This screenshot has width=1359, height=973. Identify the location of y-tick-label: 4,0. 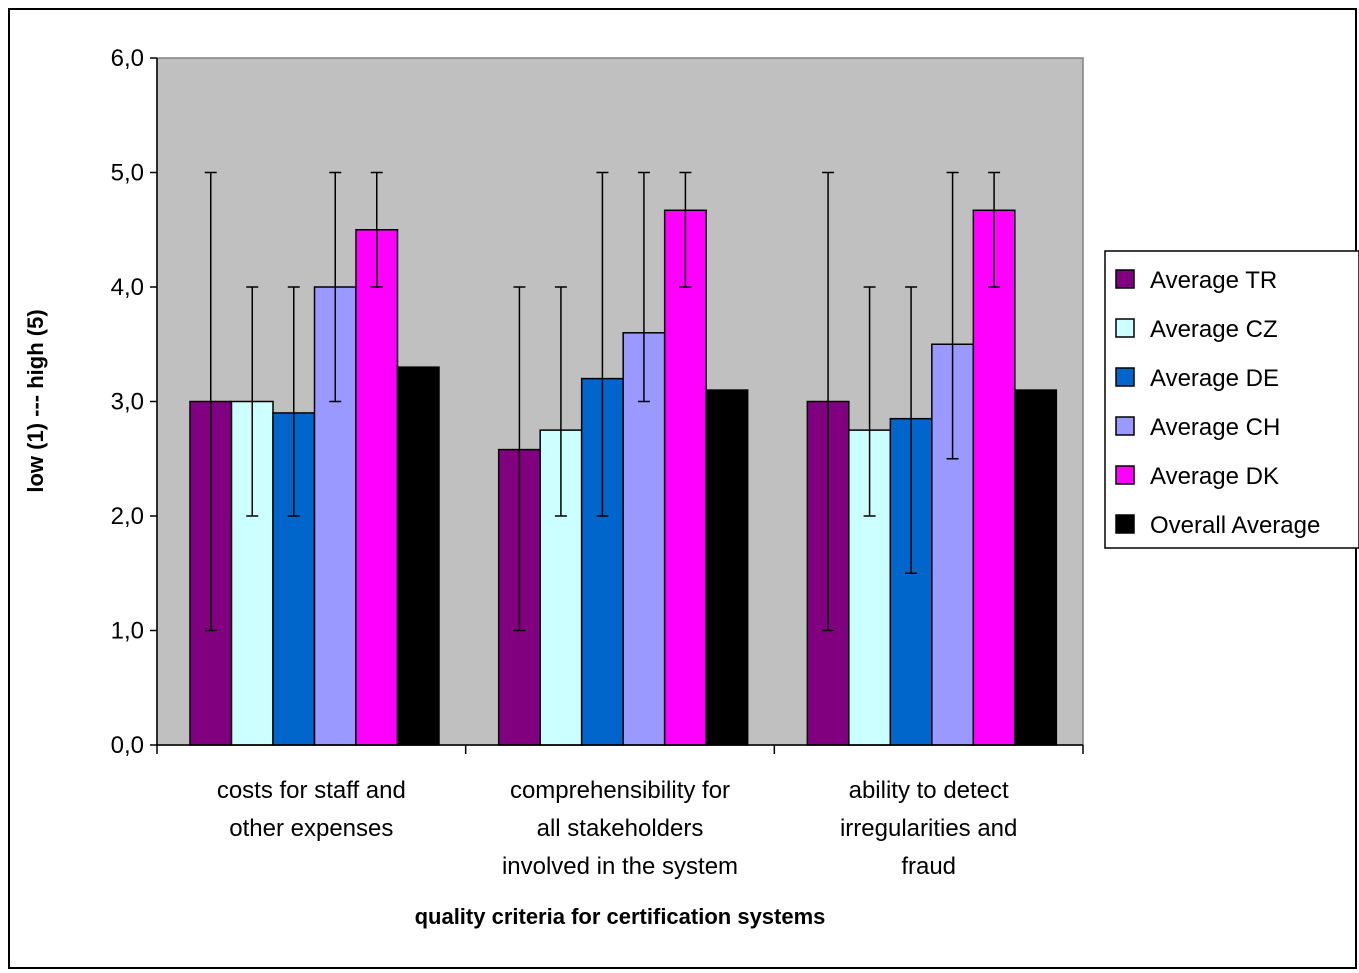
(127, 287).